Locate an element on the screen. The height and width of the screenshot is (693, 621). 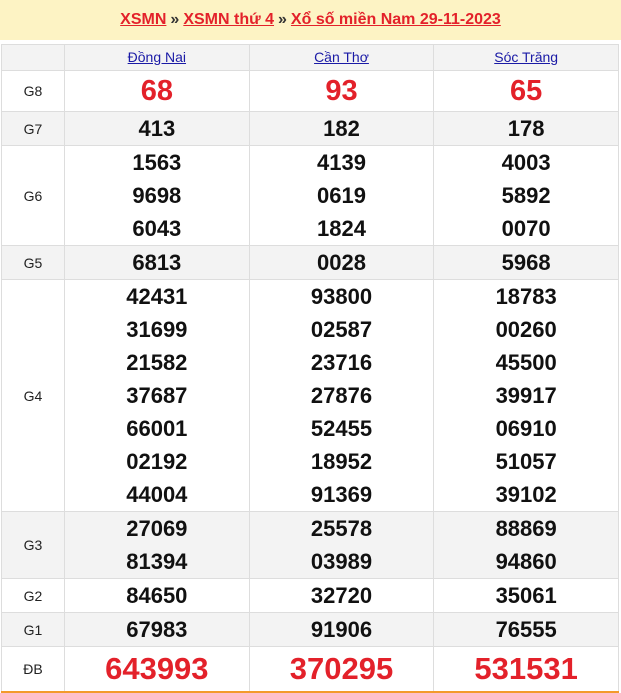
prize-label: G5 is located at coordinates (33, 262).